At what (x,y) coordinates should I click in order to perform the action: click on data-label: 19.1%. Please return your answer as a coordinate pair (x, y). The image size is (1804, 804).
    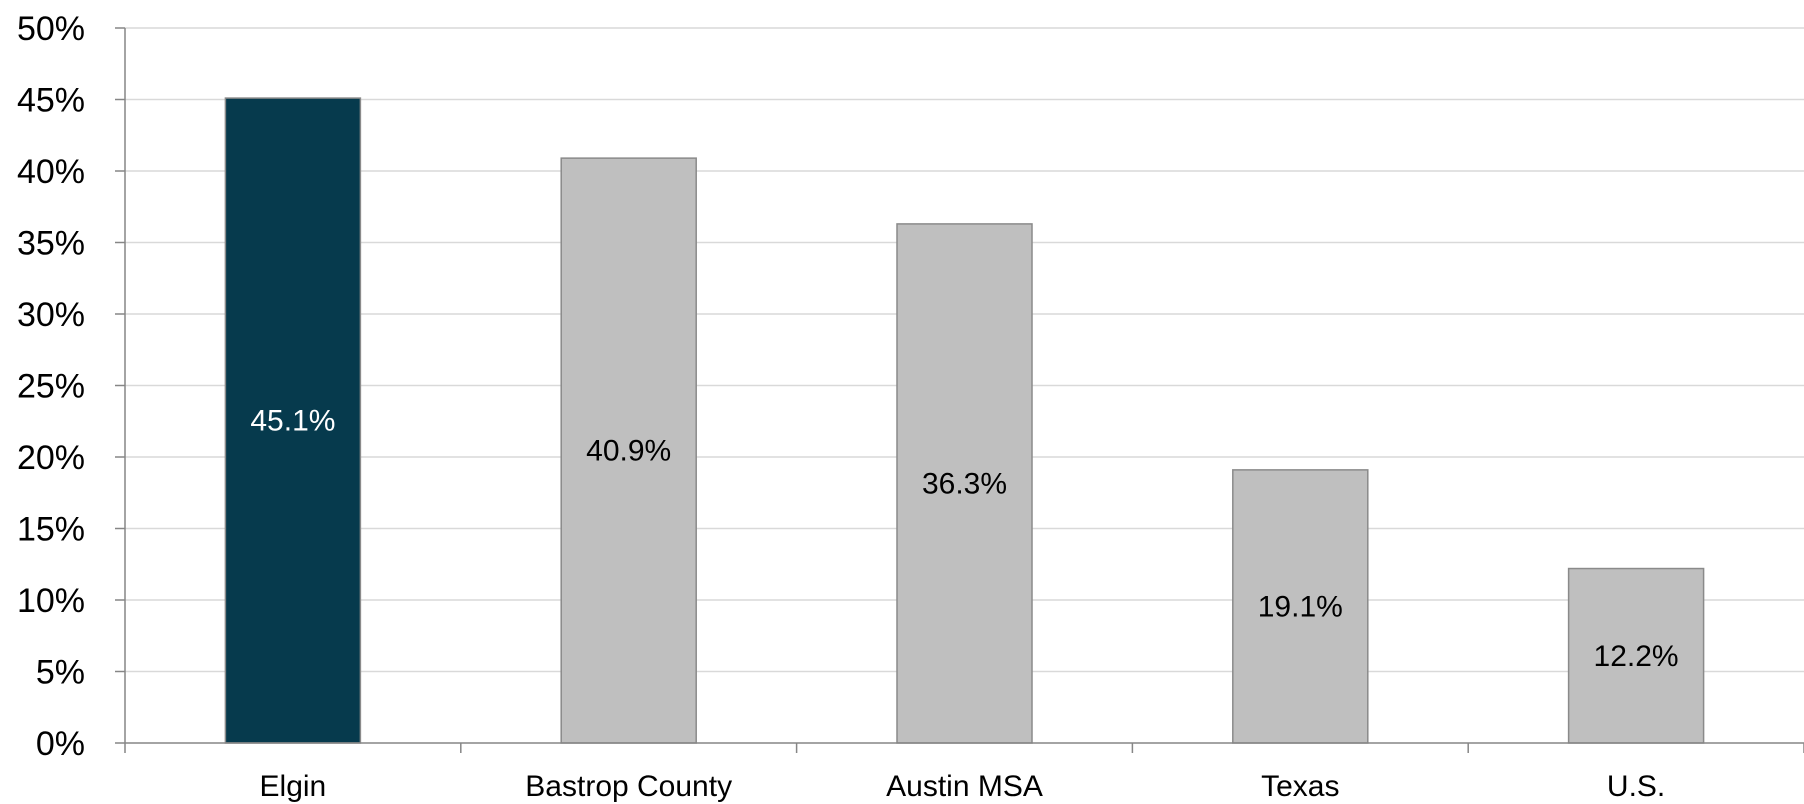
    Looking at the image, I should click on (1300, 606).